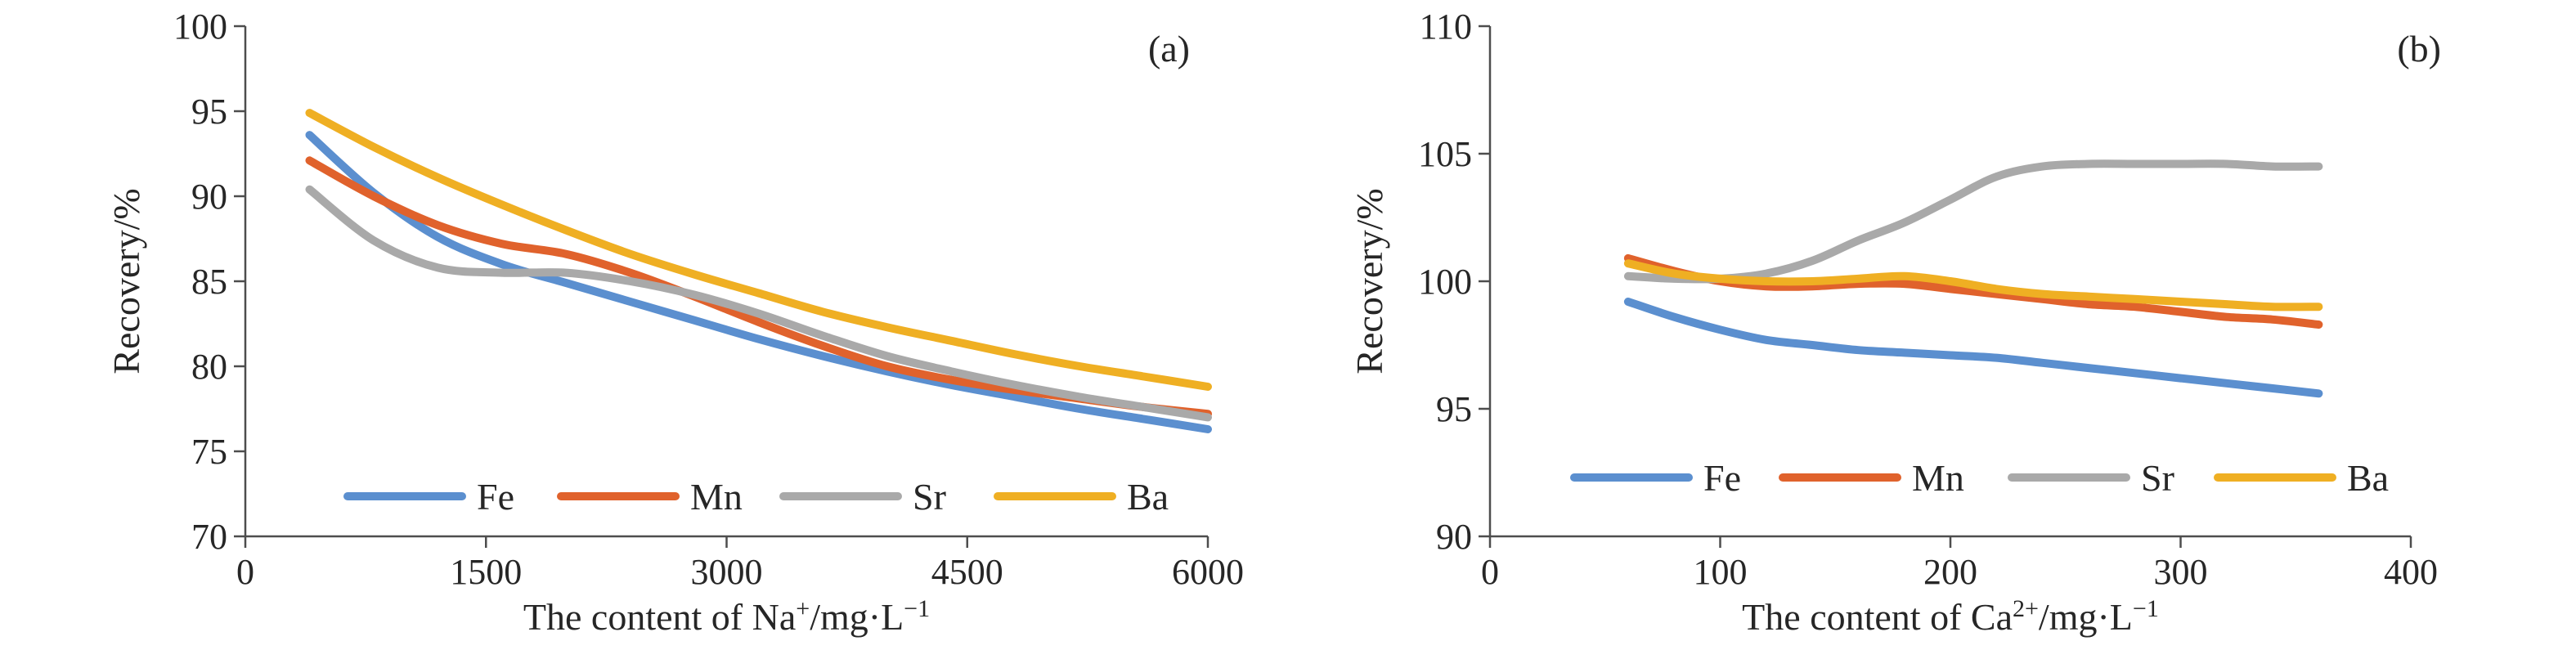 The width and height of the screenshot is (2576, 650). Describe the element at coordinates (486, 572) in the screenshot. I see `x-tick-label: 1500` at that location.